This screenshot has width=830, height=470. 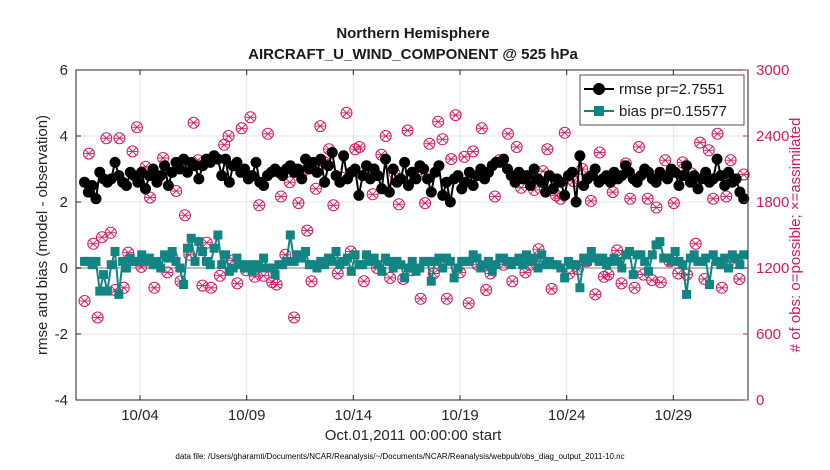 I want to click on bias-series, so click(x=414, y=264).